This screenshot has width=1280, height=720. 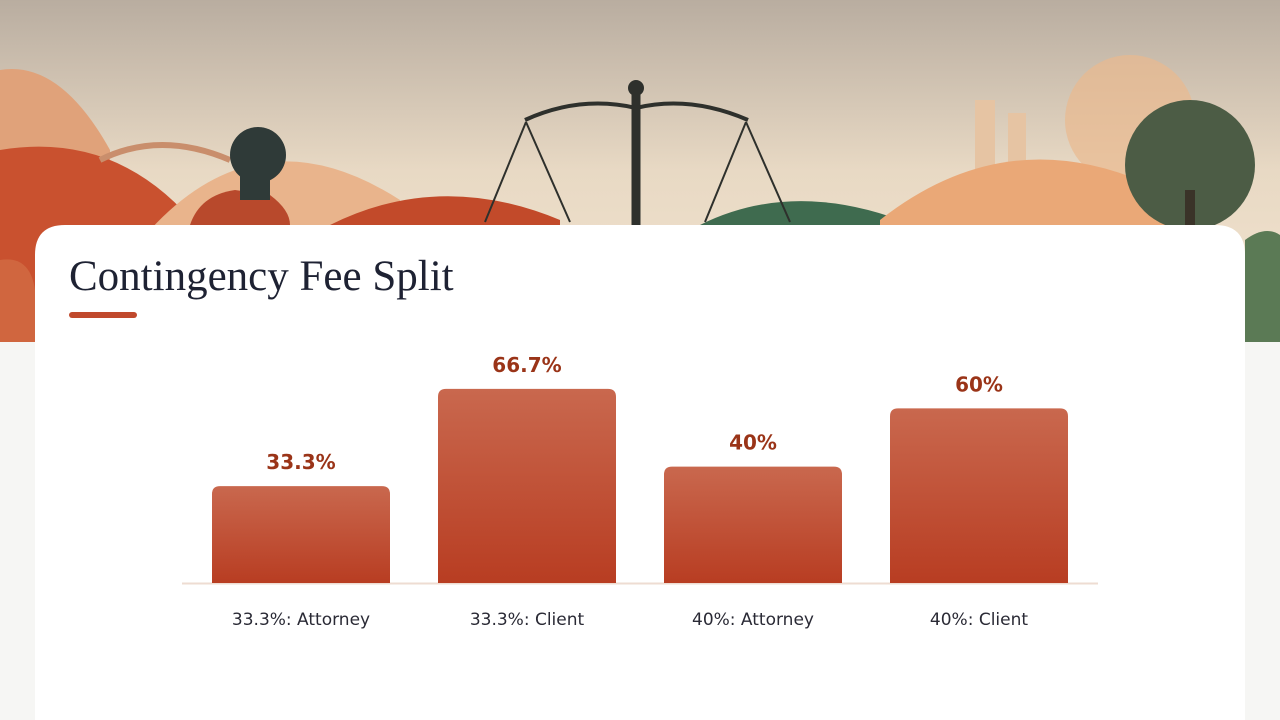 I want to click on x-tick-label: 33.3%: Attorney, so click(x=301, y=620).